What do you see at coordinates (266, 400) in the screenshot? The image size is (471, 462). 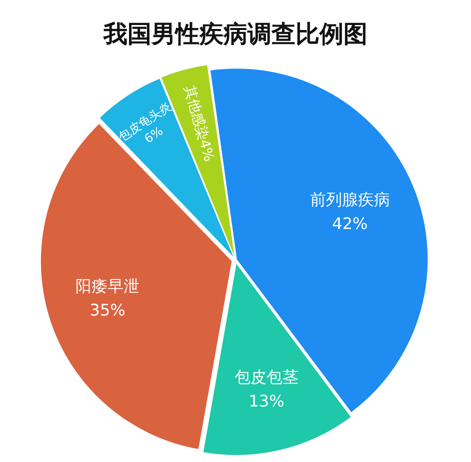 I see `data-label: 13%` at bounding box center [266, 400].